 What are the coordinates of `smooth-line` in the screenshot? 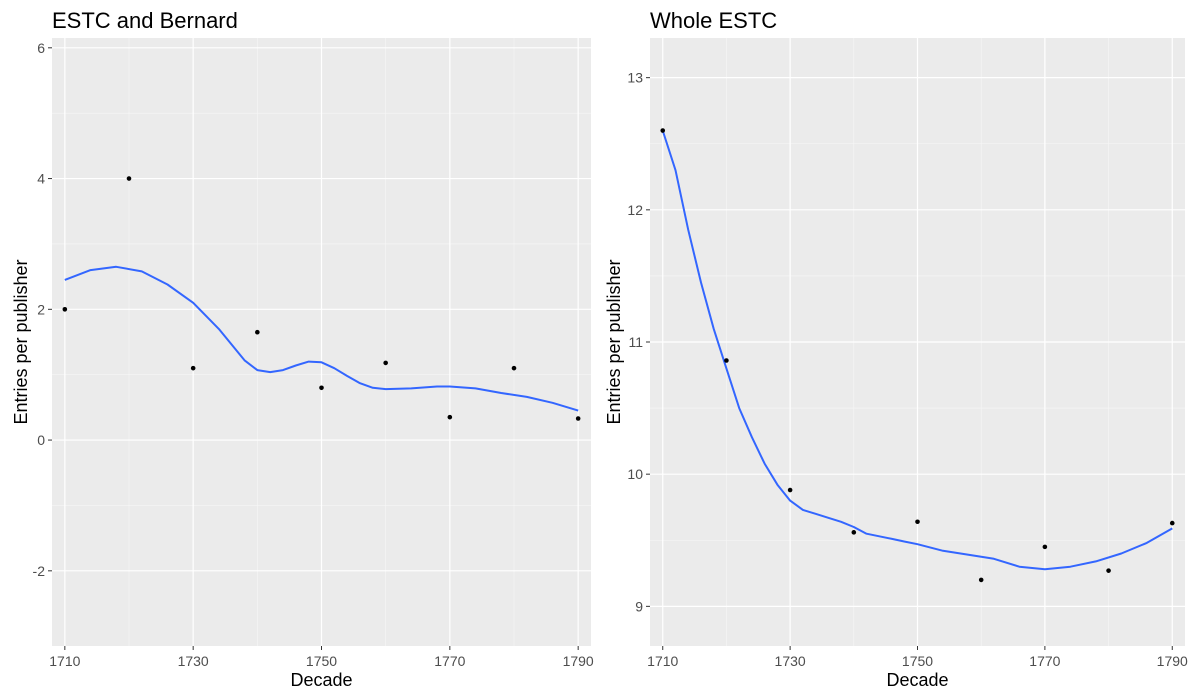 It's located at (321, 338).